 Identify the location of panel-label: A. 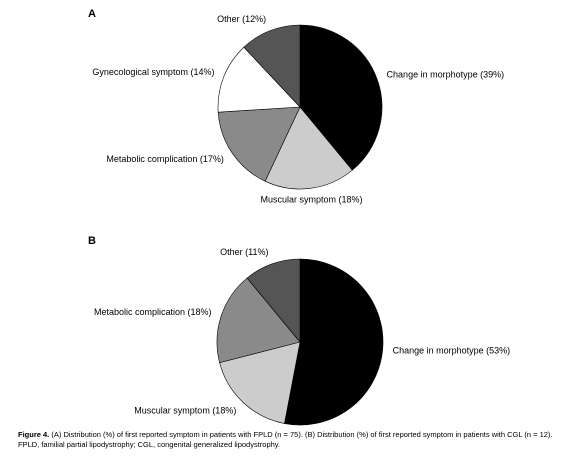
(92, 14).